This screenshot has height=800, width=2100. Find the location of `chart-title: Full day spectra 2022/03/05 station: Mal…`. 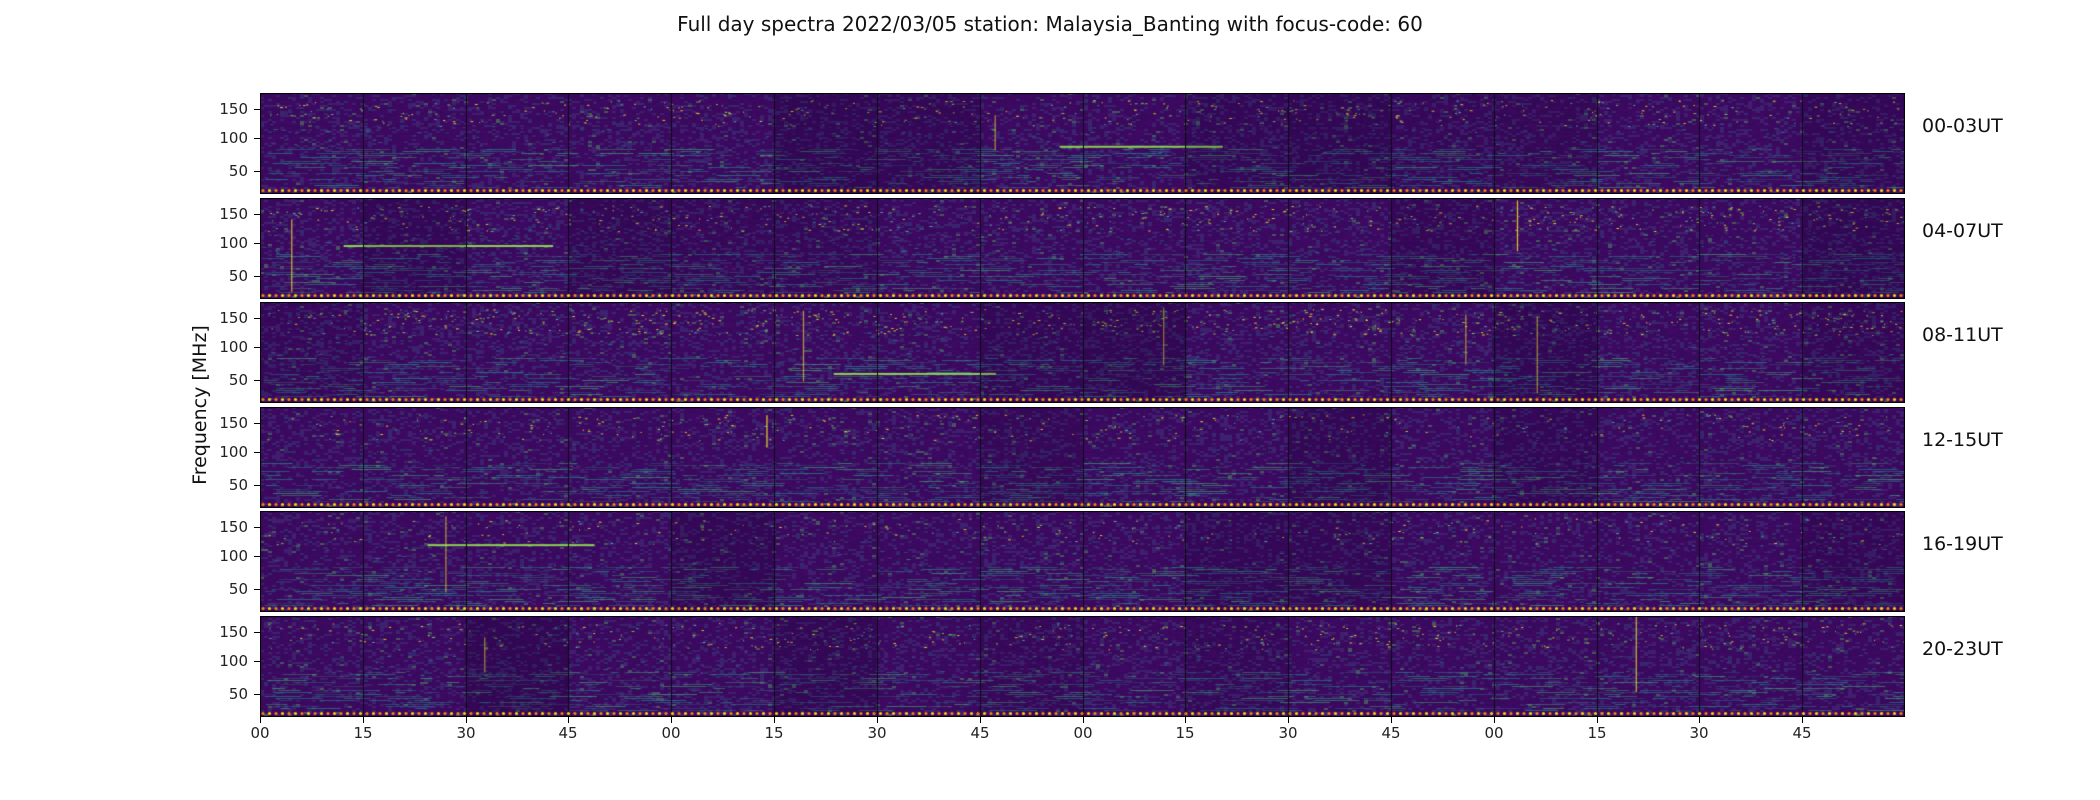

chart-title: Full day spectra 2022/03/05 station: Mal… is located at coordinates (1050, 24).